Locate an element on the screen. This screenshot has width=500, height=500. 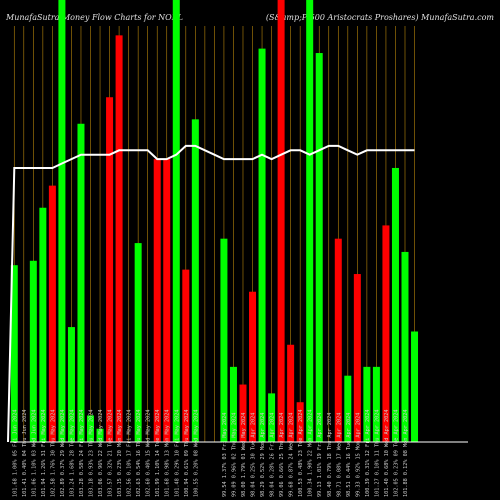
x-tick-label: 100.34 1.90% 22 Mon Apr 2024 is located at coordinates (311, 453).